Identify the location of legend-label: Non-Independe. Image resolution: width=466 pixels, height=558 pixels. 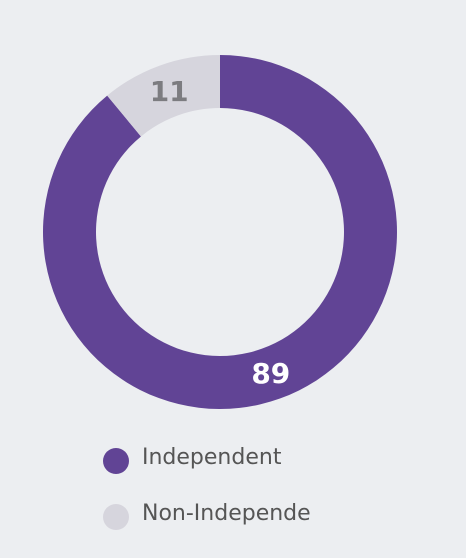
(226, 513).